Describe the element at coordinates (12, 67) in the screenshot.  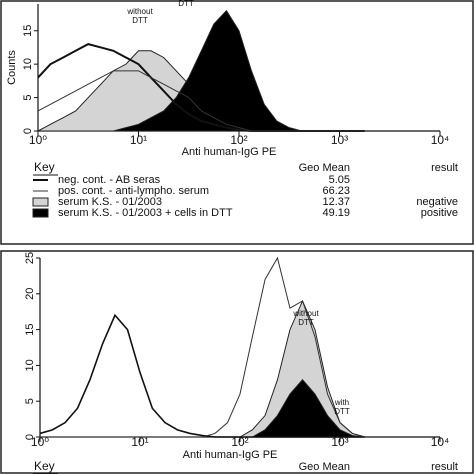
I see `y-axis-label: Counts` at that location.